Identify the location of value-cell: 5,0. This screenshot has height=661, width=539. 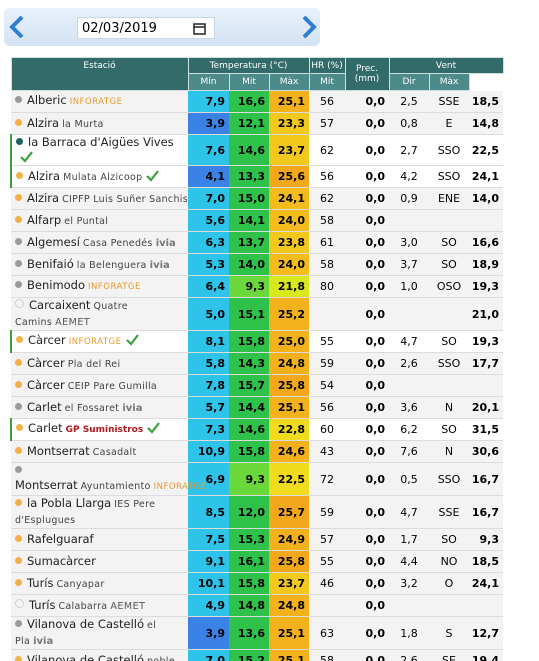
(208, 314).